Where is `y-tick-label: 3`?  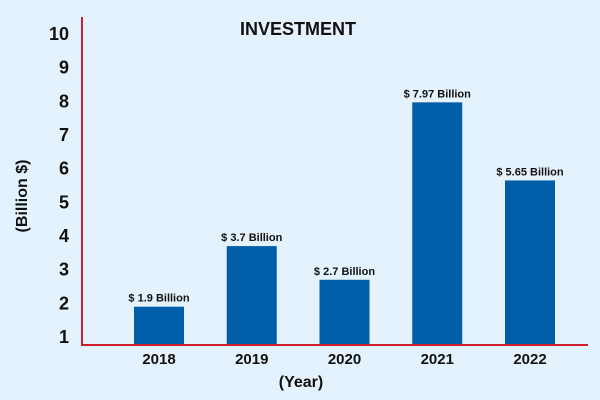 y-tick-label: 3 is located at coordinates (64, 270).